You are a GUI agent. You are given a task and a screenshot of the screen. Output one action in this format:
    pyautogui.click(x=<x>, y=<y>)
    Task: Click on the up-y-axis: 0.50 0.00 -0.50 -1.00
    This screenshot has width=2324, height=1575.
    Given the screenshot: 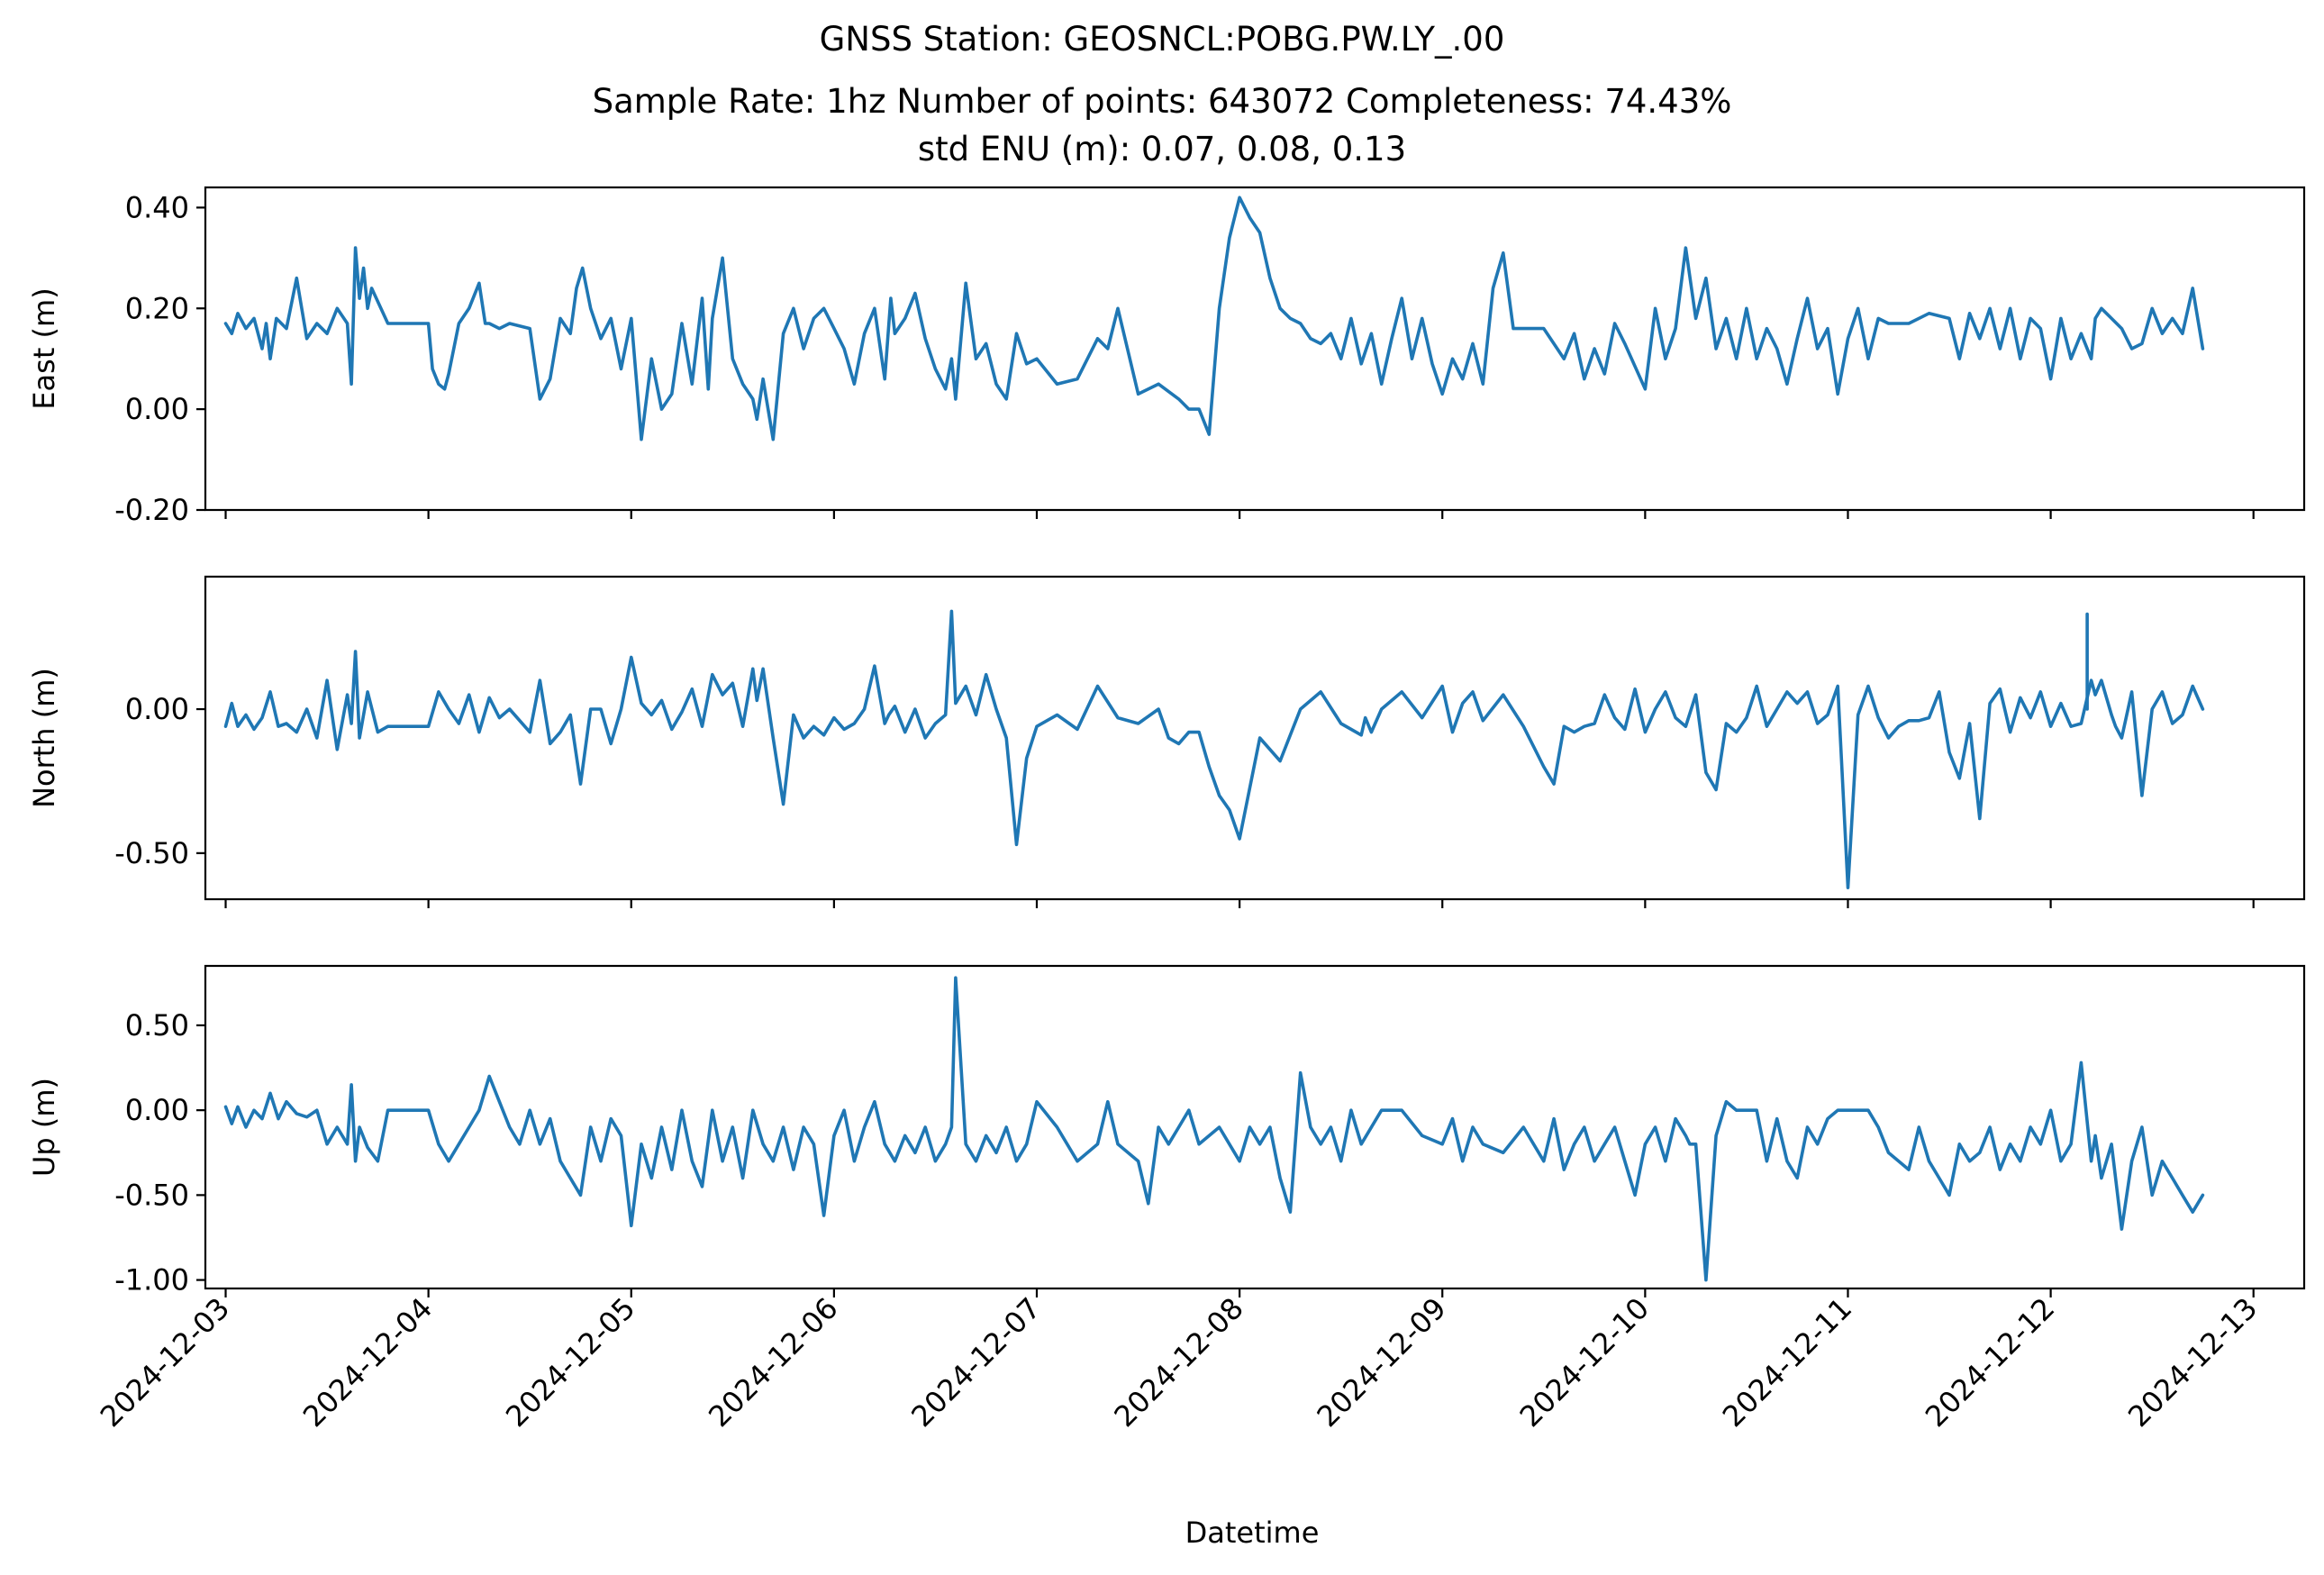 What is the action you would take?
    pyautogui.click(x=160, y=1152)
    